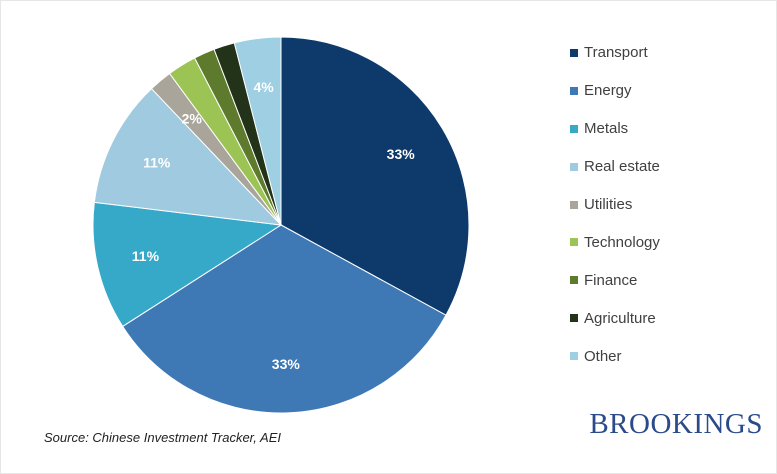 This screenshot has height=474, width=777. I want to click on legend-swatch-agriculture, so click(574, 318).